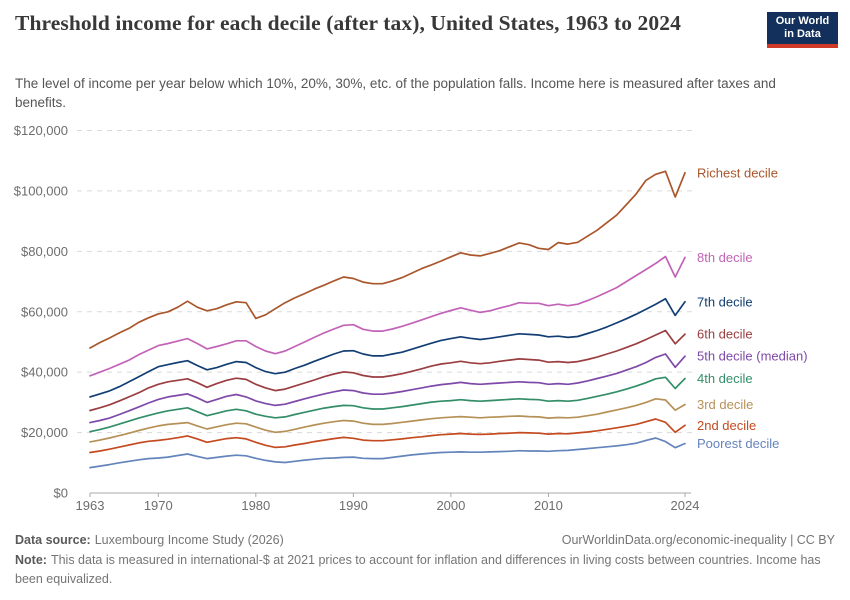 The width and height of the screenshot is (850, 600). Describe the element at coordinates (31, 560) in the screenshot. I see `footer-note-label: Note:` at that location.